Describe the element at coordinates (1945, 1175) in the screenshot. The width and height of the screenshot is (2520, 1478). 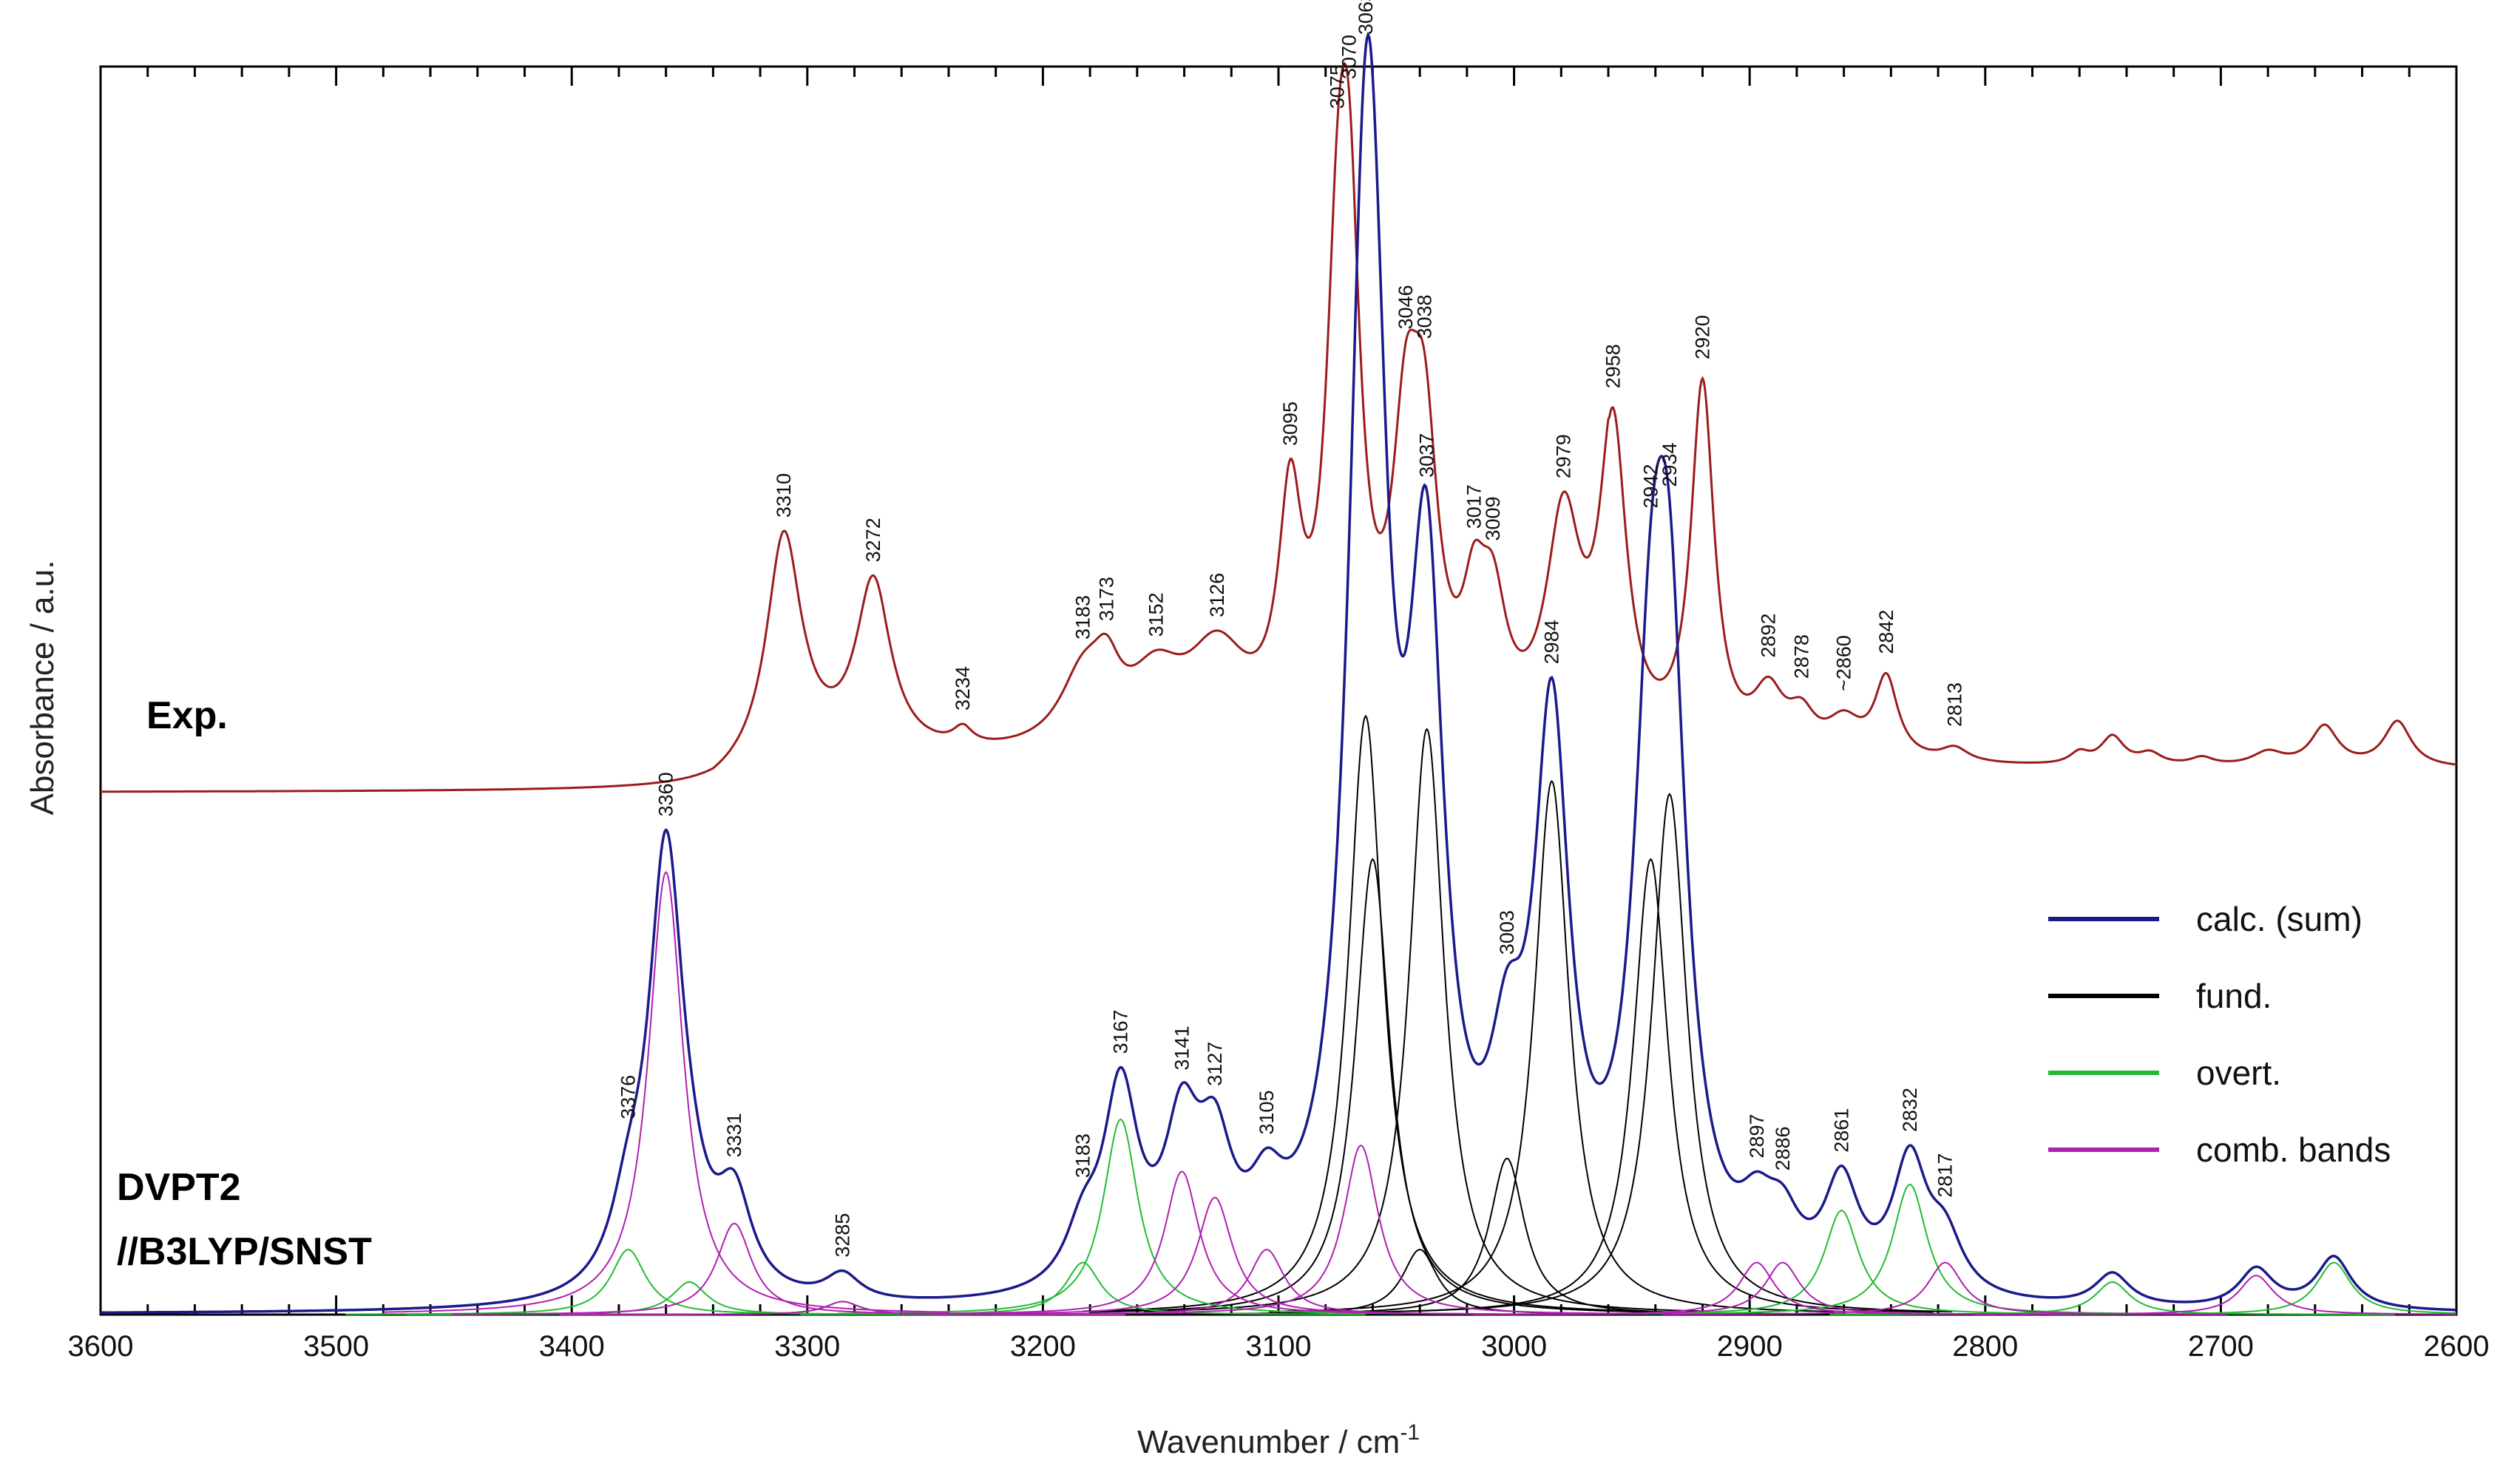
I see `calculated-peak-label: 2817` at that location.